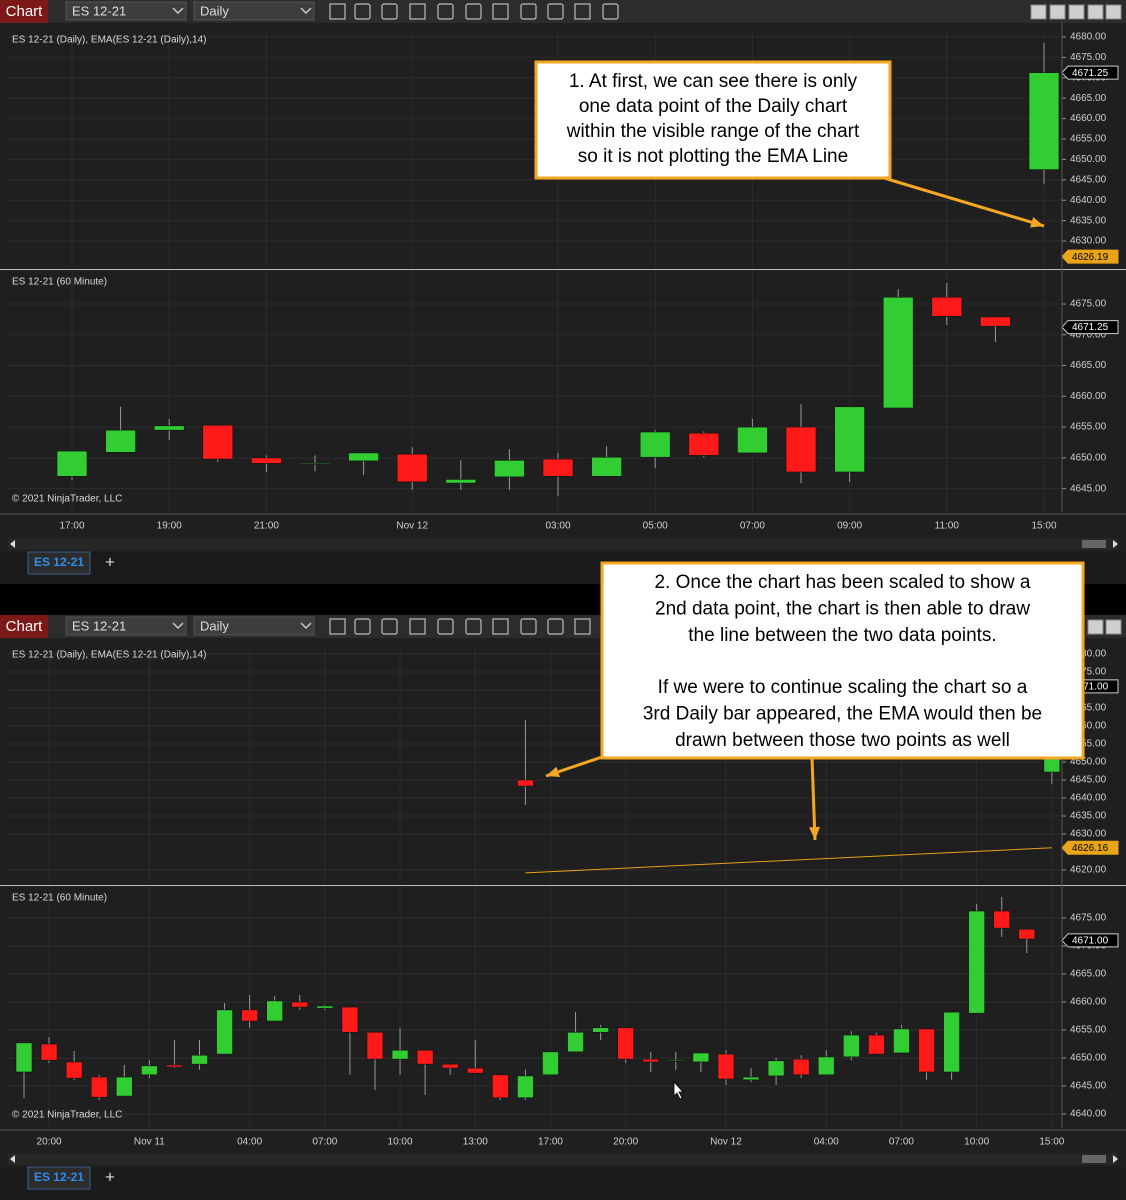 The height and width of the screenshot is (1200, 1126). Describe the element at coordinates (1088, 334) in the screenshot. I see `y-tick-label: 4670.00` at that location.